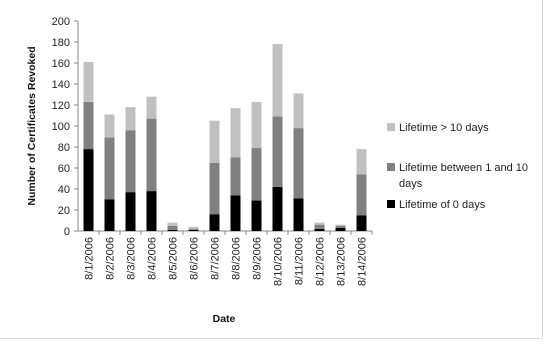 The height and width of the screenshot is (344, 546). I want to click on y-tick-label: 40, so click(64, 190).